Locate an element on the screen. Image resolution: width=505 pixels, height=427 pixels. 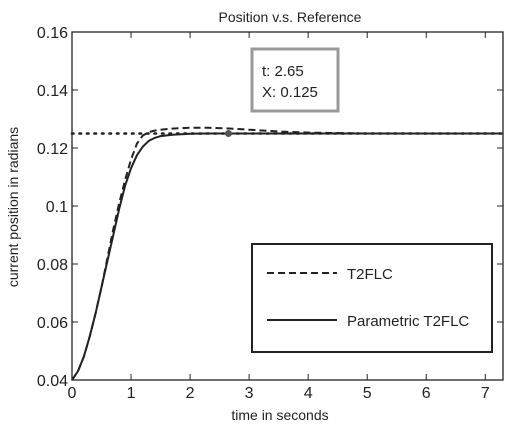
legend-label-t2flc: T2FLC is located at coordinates (370, 274).